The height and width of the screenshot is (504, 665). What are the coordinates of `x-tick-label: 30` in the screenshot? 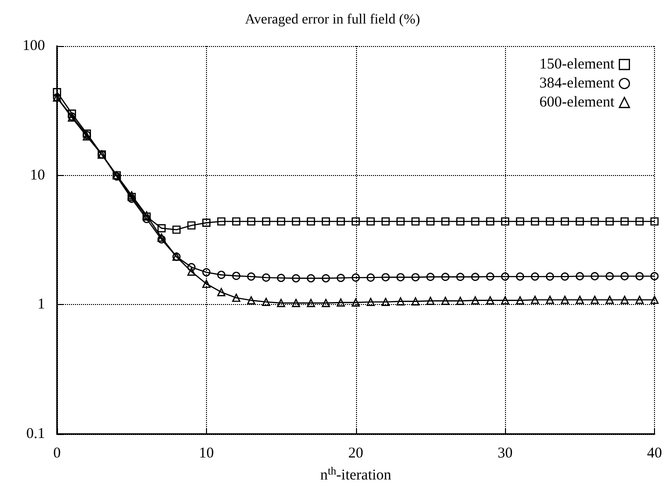 It's located at (505, 454).